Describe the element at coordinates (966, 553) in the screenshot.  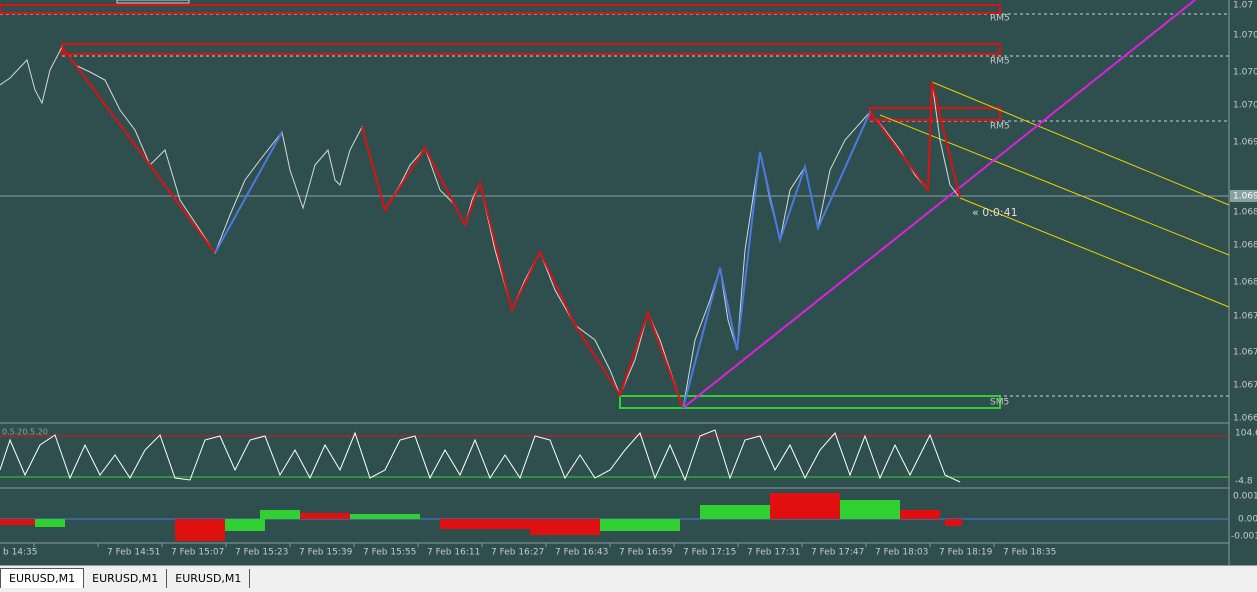
I see `time-label: 7 Feb 18:19` at that location.